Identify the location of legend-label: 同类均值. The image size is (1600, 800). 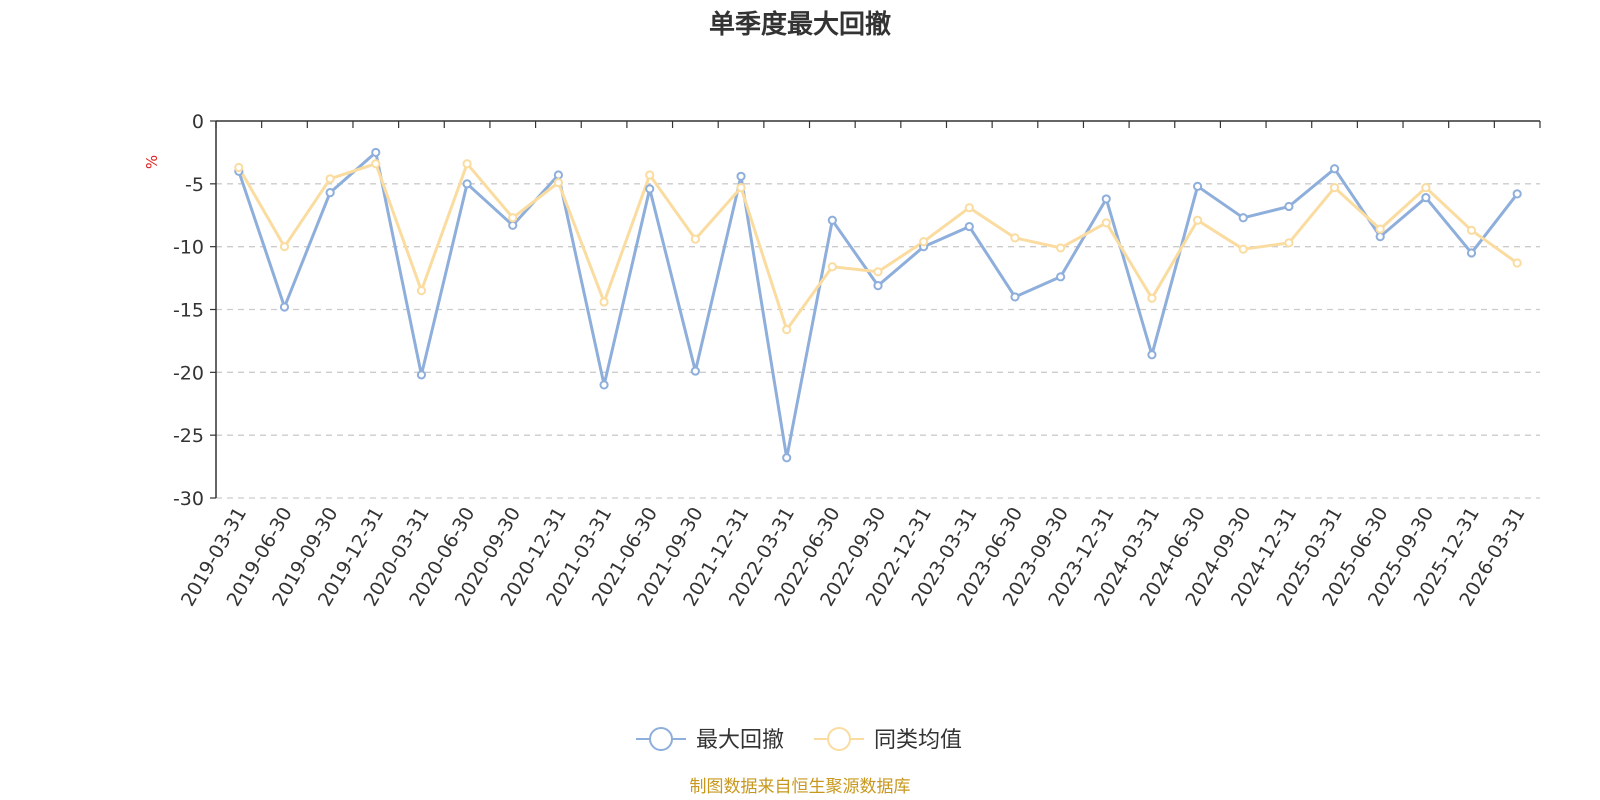
(918, 740).